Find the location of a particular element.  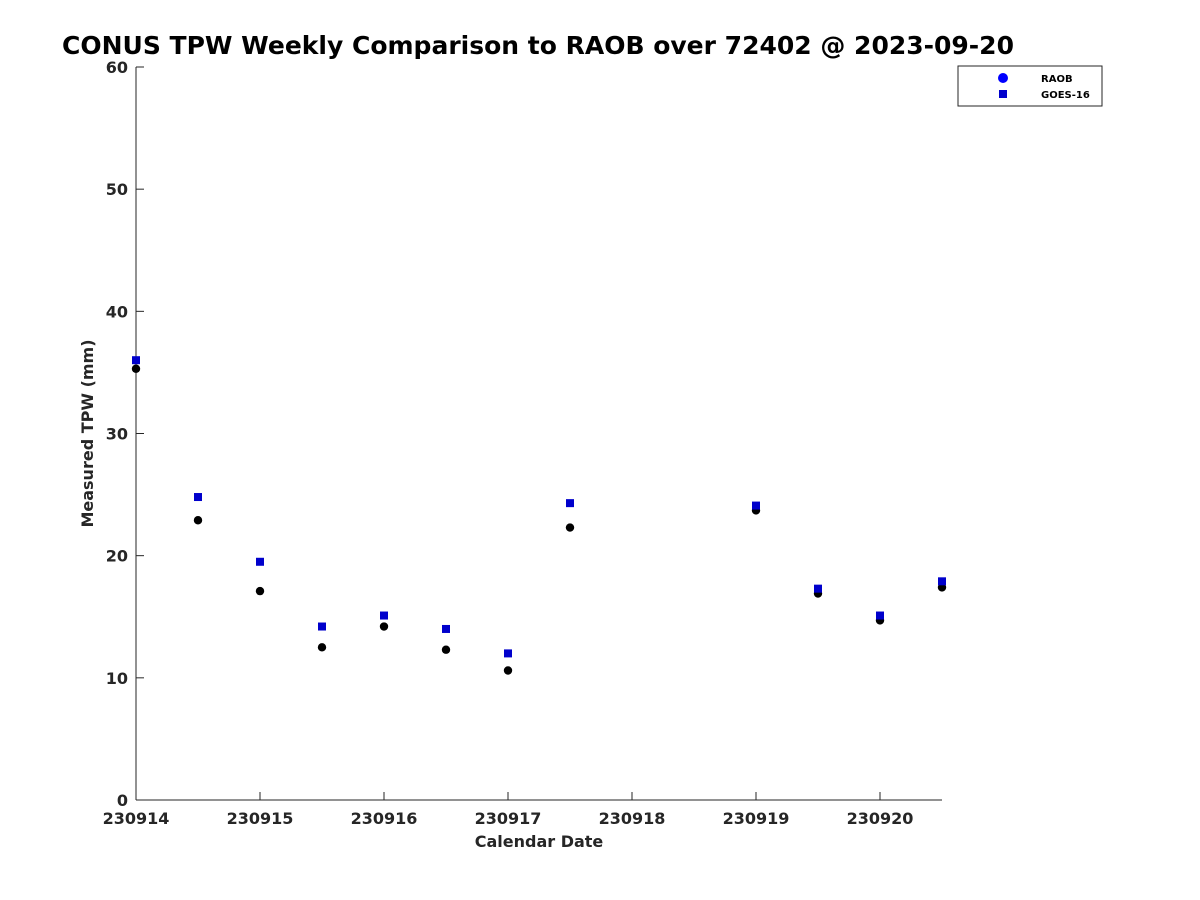

x-tick-label: 230915 is located at coordinates (260, 818).